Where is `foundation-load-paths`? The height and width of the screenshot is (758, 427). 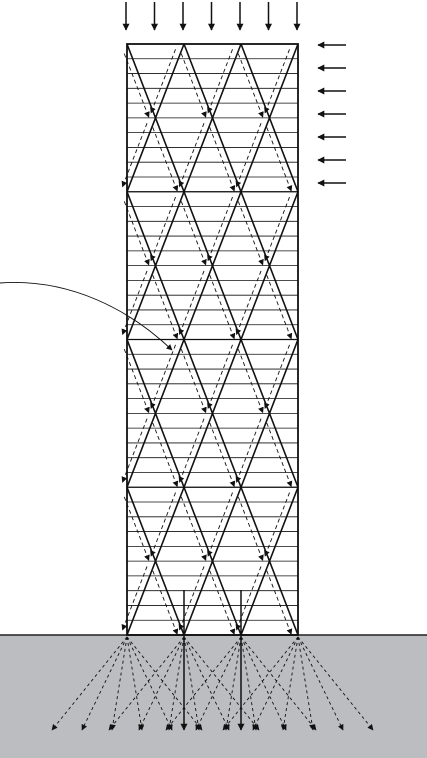
foundation-load-paths is located at coordinates (212, 660).